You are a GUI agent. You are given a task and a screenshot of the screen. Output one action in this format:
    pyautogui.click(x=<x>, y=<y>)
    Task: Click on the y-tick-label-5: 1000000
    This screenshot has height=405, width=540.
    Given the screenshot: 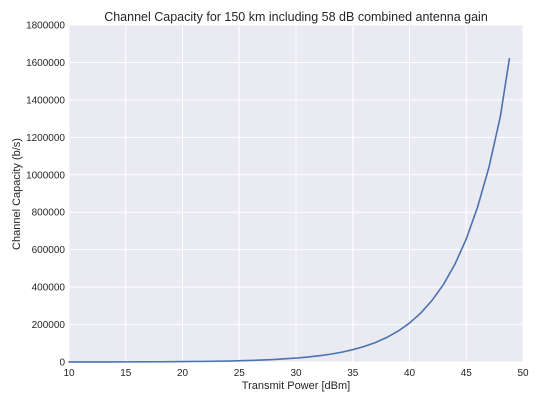 What is the action you would take?
    pyautogui.click(x=45, y=175)
    